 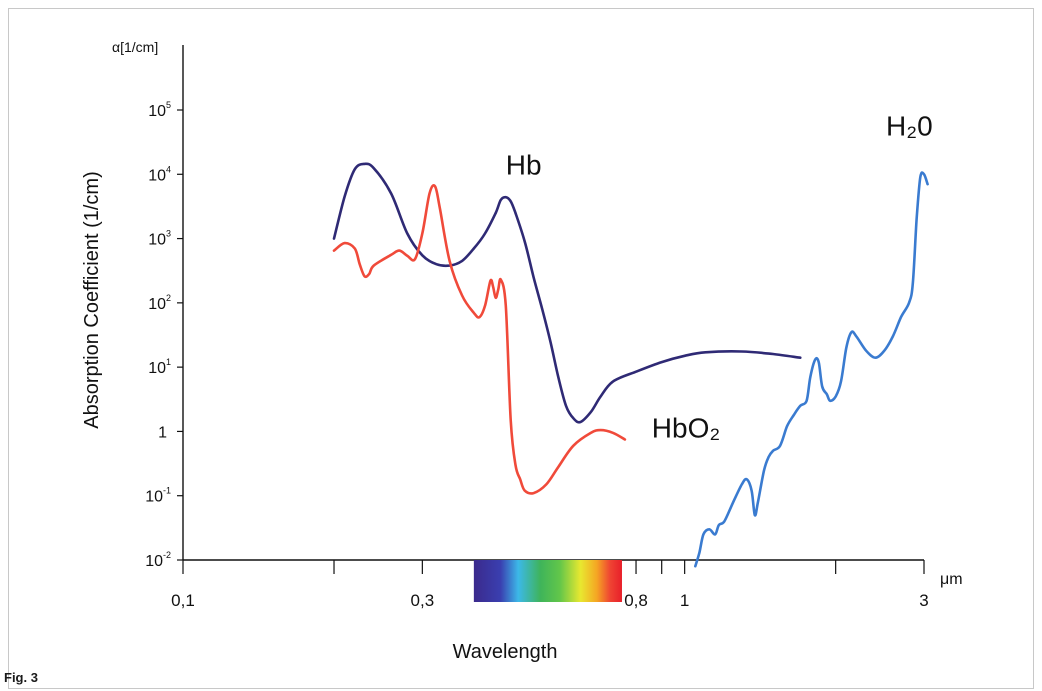 I want to click on x-axis-label: Wavelength, so click(x=505, y=652).